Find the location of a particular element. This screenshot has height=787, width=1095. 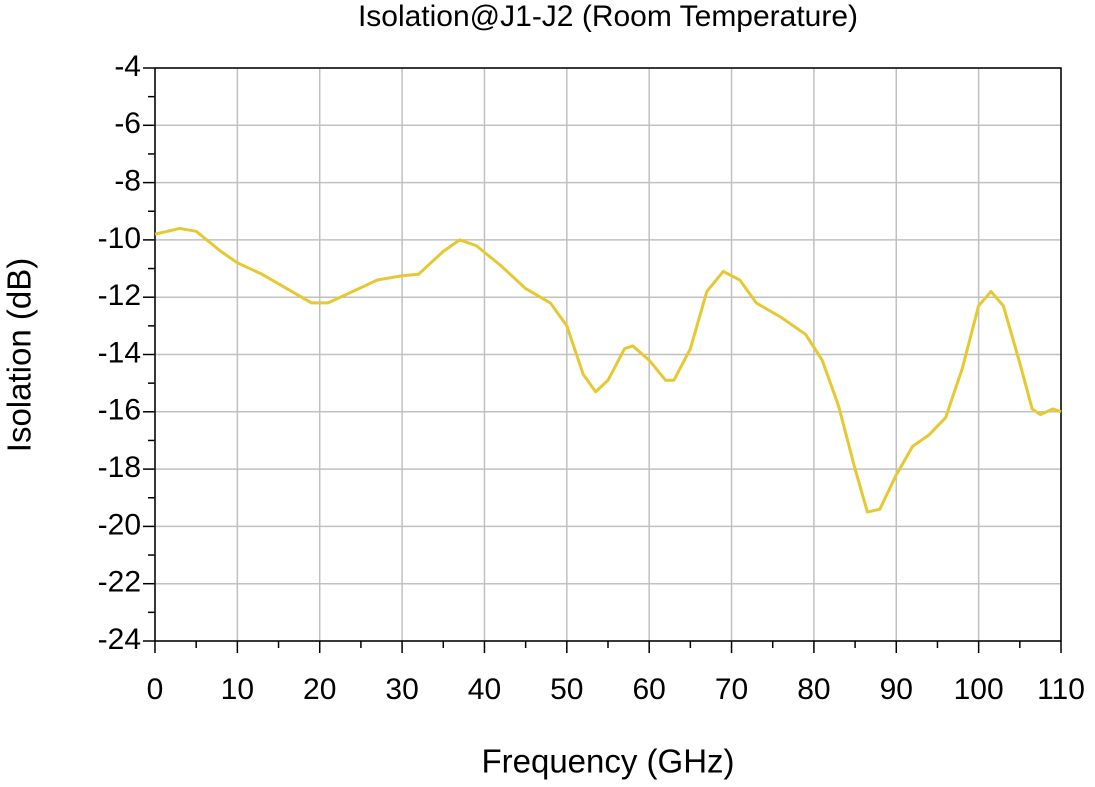

x-tick-label: 10 is located at coordinates (237, 689).